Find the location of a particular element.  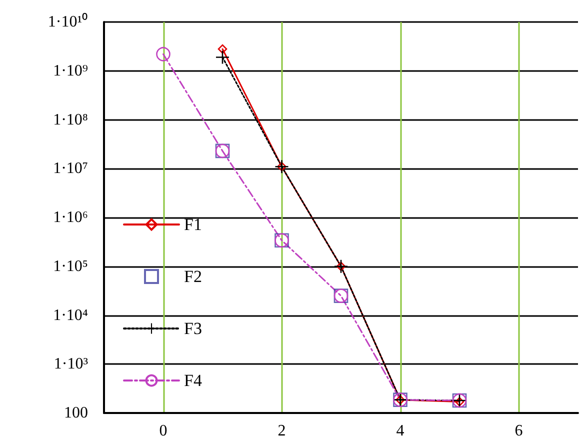

y-tick-label: 1·10⁴ is located at coordinates (70, 315).